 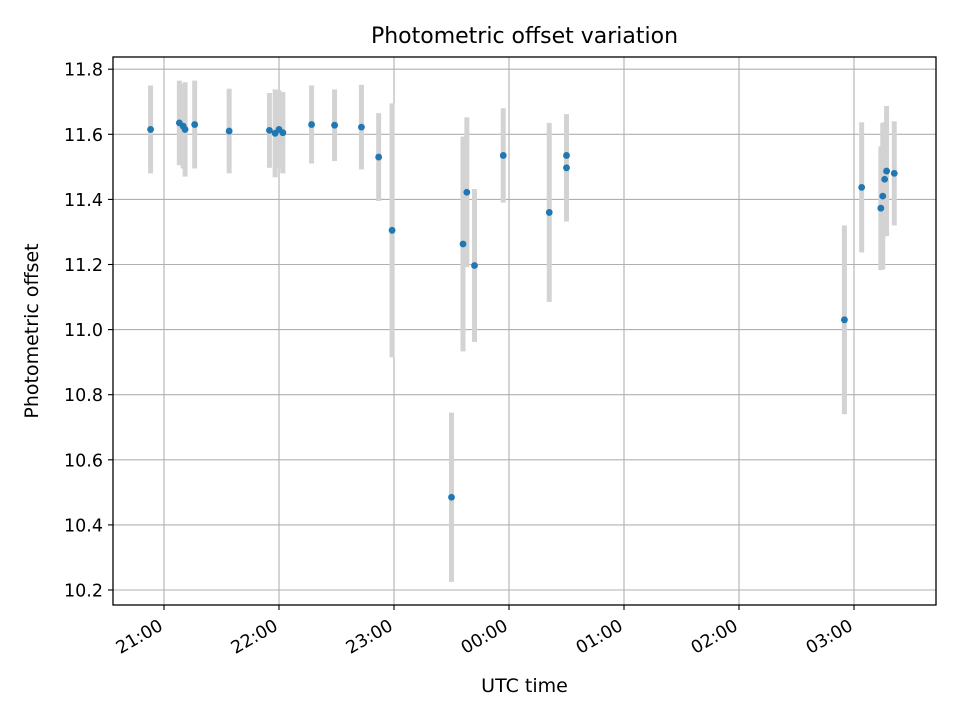 What do you see at coordinates (83, 592) in the screenshot?
I see `y-tick-label: 10.2` at bounding box center [83, 592].